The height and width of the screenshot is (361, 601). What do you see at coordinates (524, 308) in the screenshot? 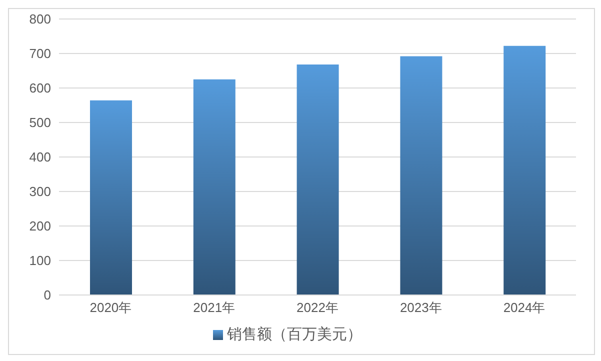
I see `x-tick-label: 2024年` at bounding box center [524, 308].